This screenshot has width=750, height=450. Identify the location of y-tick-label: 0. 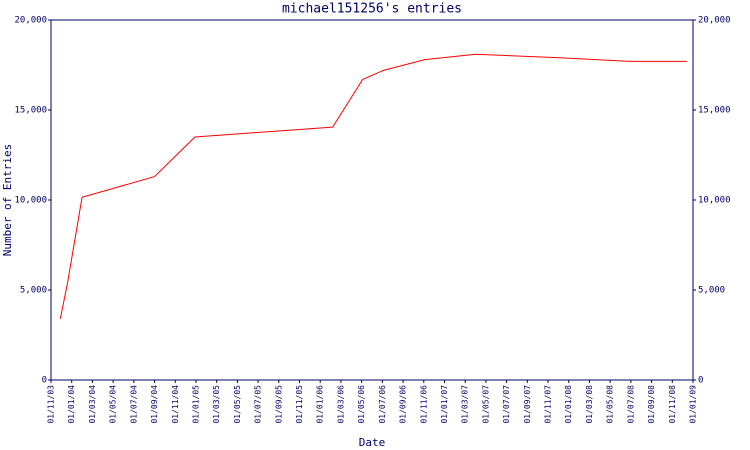
(44, 381).